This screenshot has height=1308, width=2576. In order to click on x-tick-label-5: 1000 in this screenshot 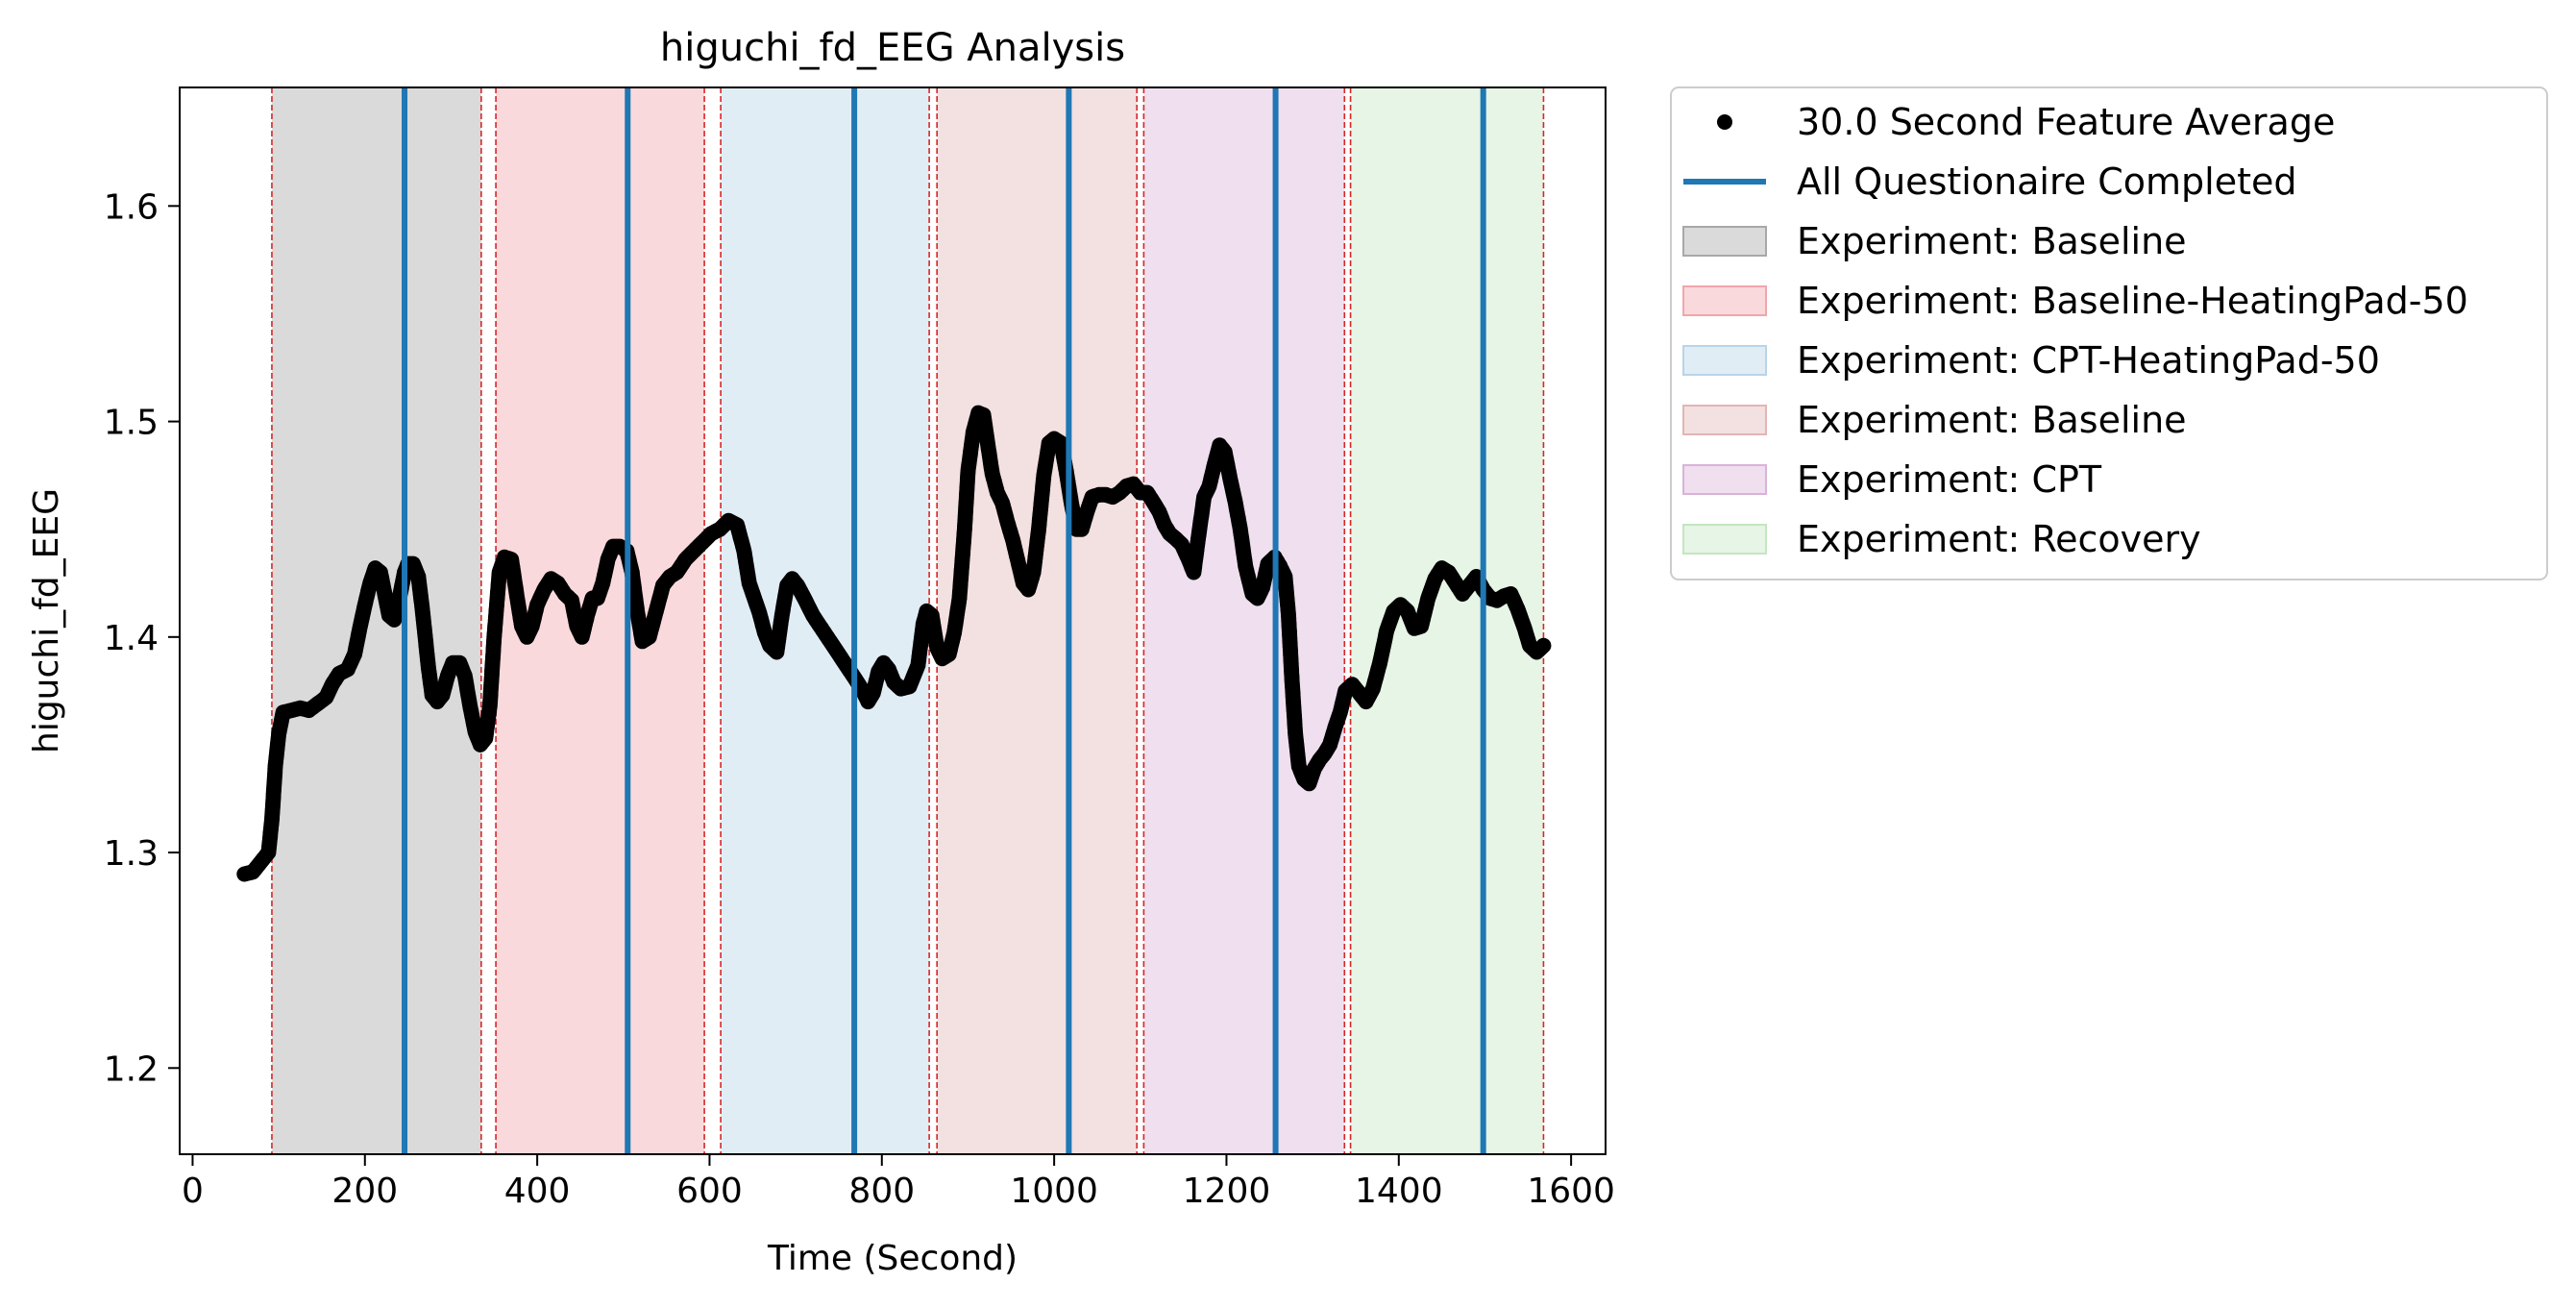, I will do `click(1054, 1191)`.